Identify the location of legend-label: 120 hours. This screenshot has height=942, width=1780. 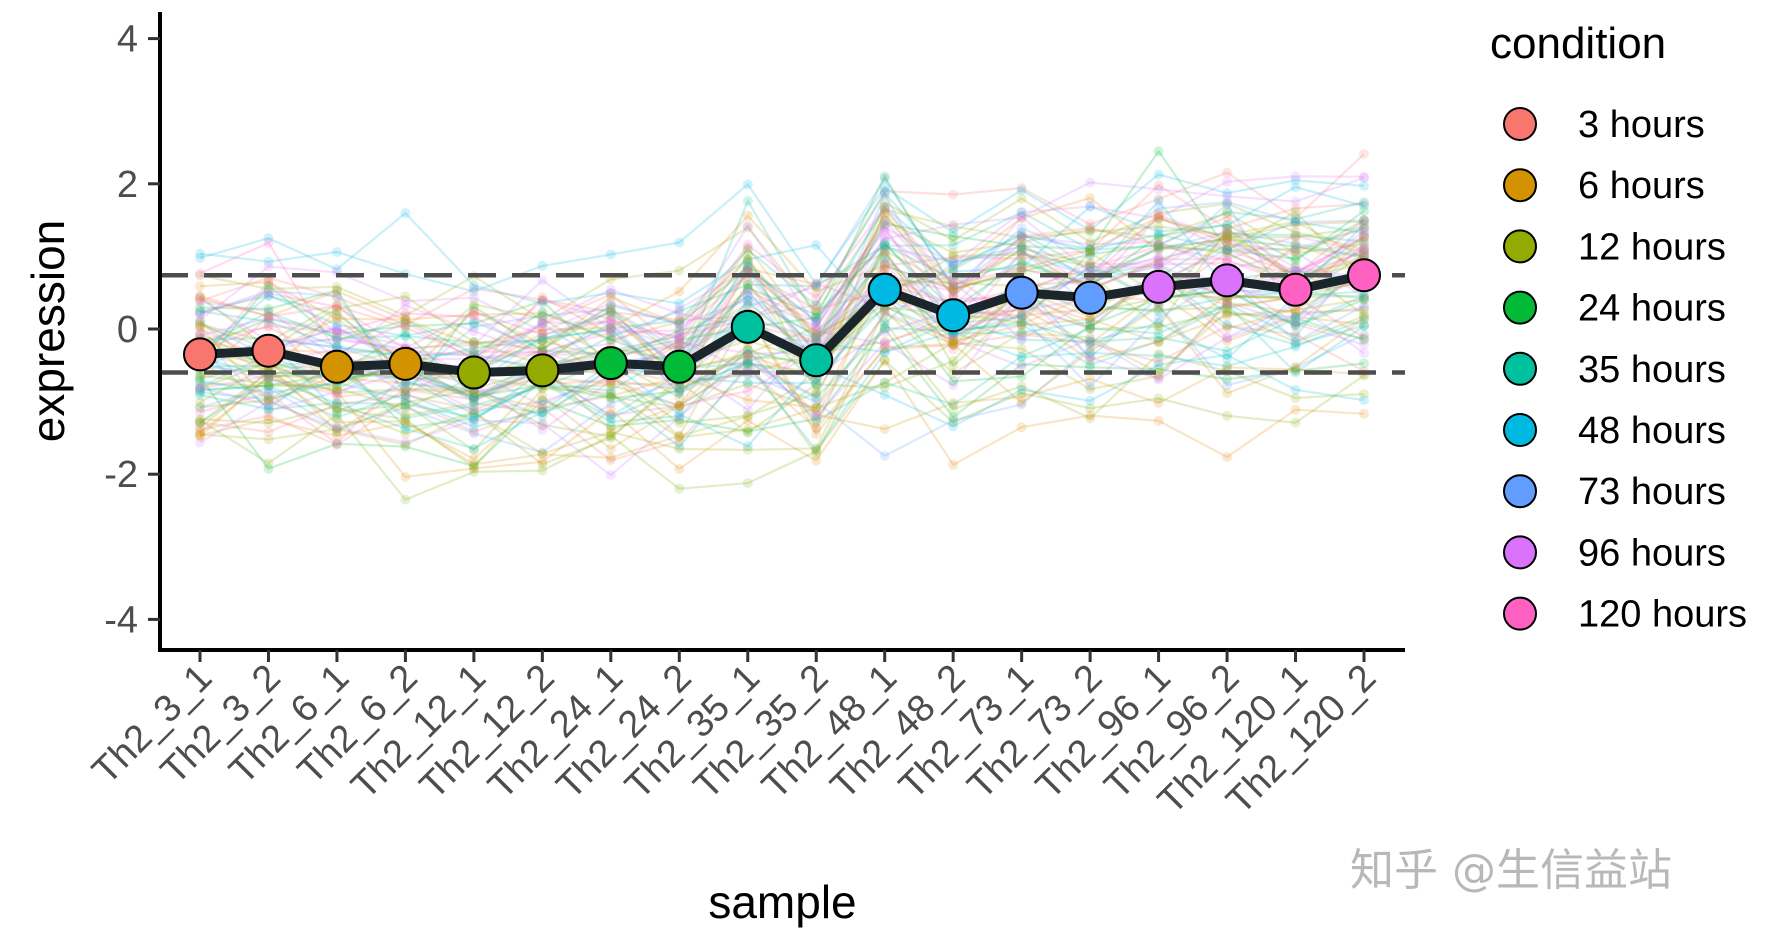
(1662, 615).